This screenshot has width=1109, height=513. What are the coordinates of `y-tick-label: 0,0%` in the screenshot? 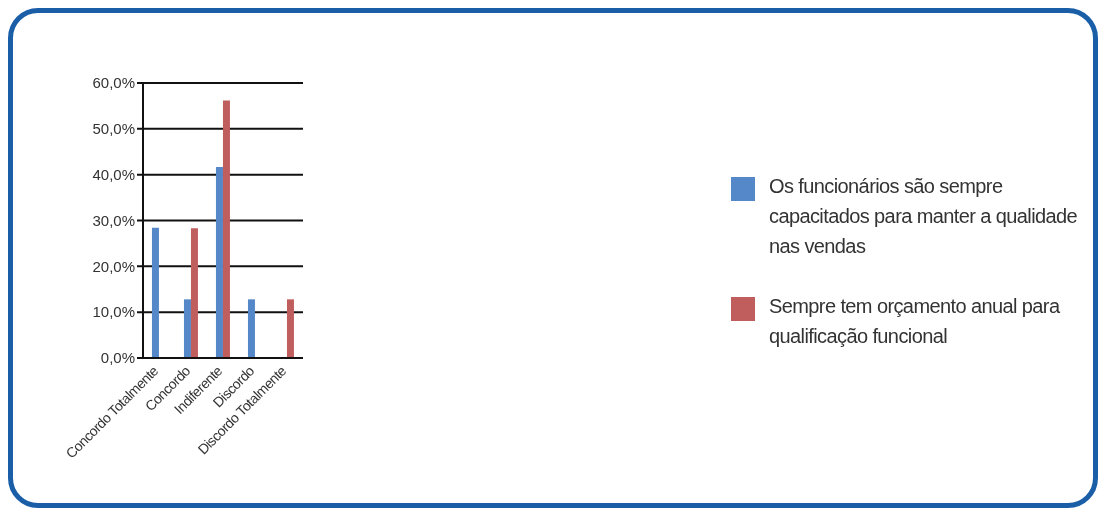 It's located at (117, 358).